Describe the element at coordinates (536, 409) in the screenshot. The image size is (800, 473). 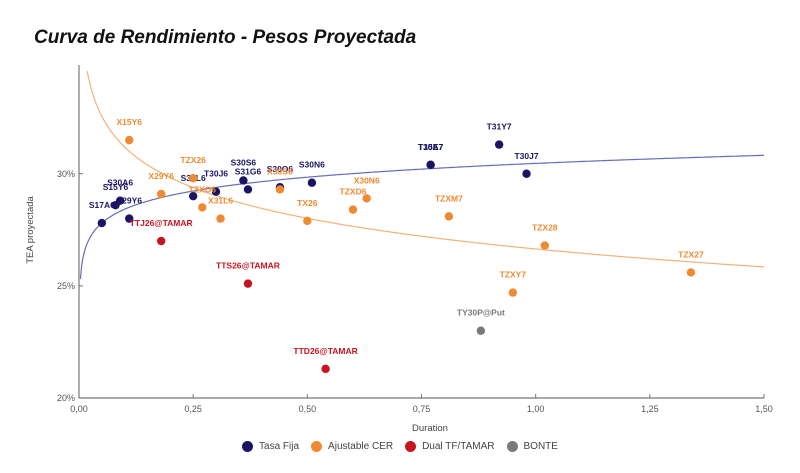
I see `x-tick-label: 1,00` at that location.